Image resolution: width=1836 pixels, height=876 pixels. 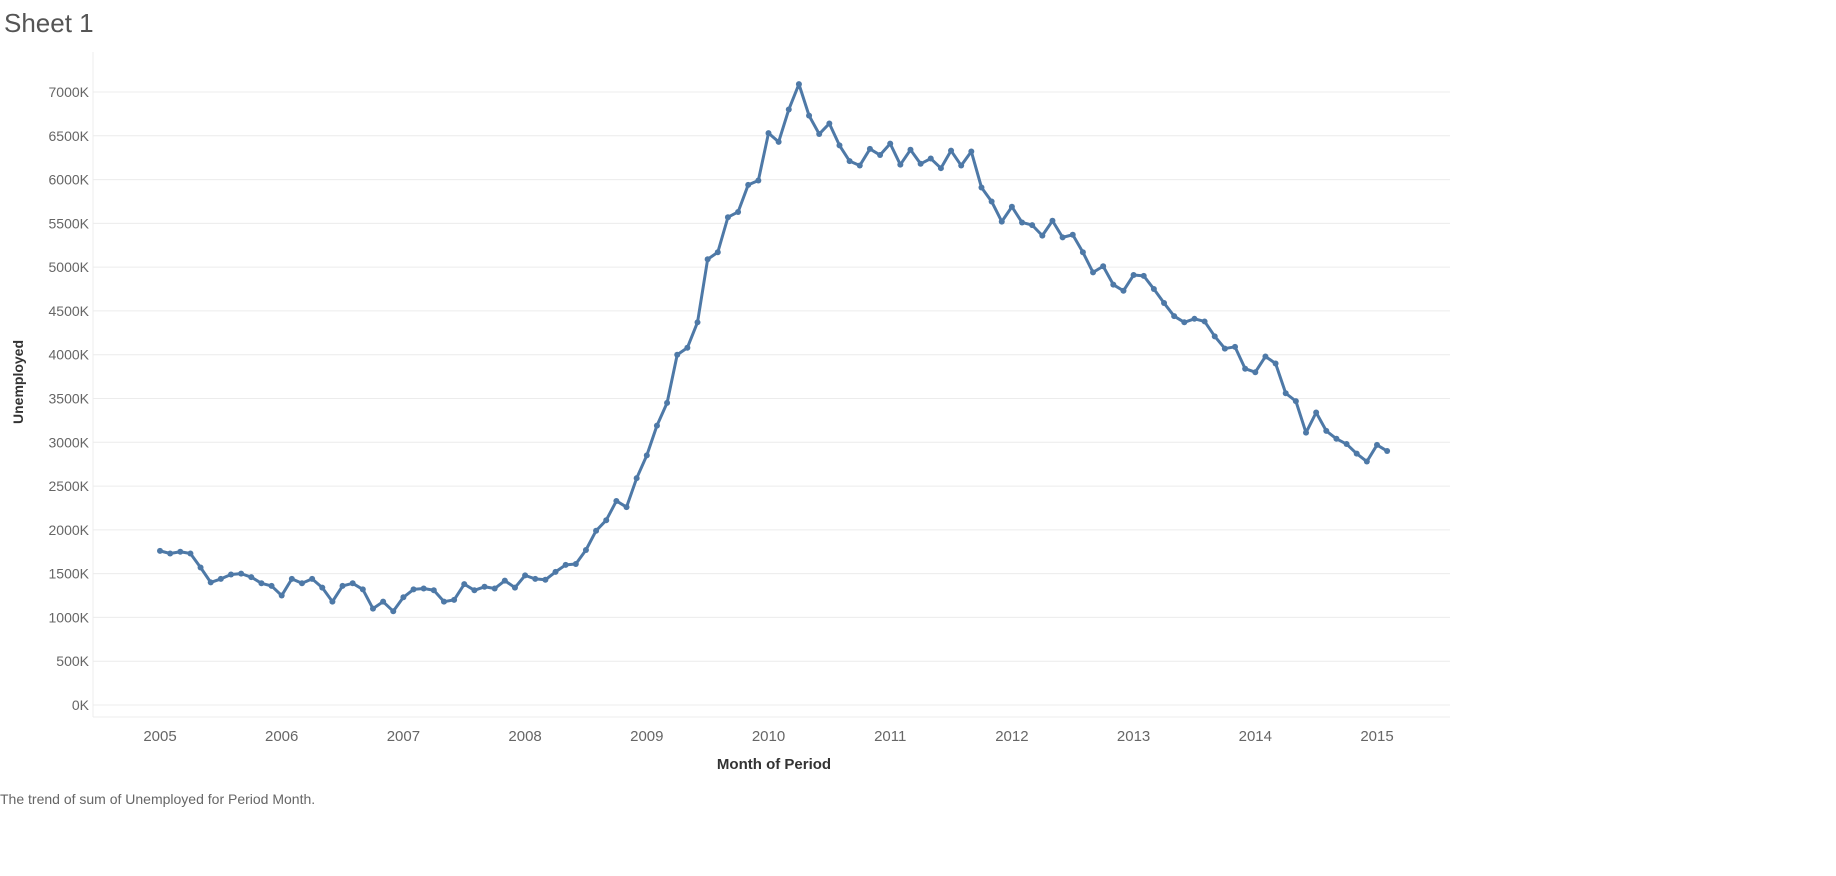 I want to click on x-tick-label: 2008, so click(x=524, y=736).